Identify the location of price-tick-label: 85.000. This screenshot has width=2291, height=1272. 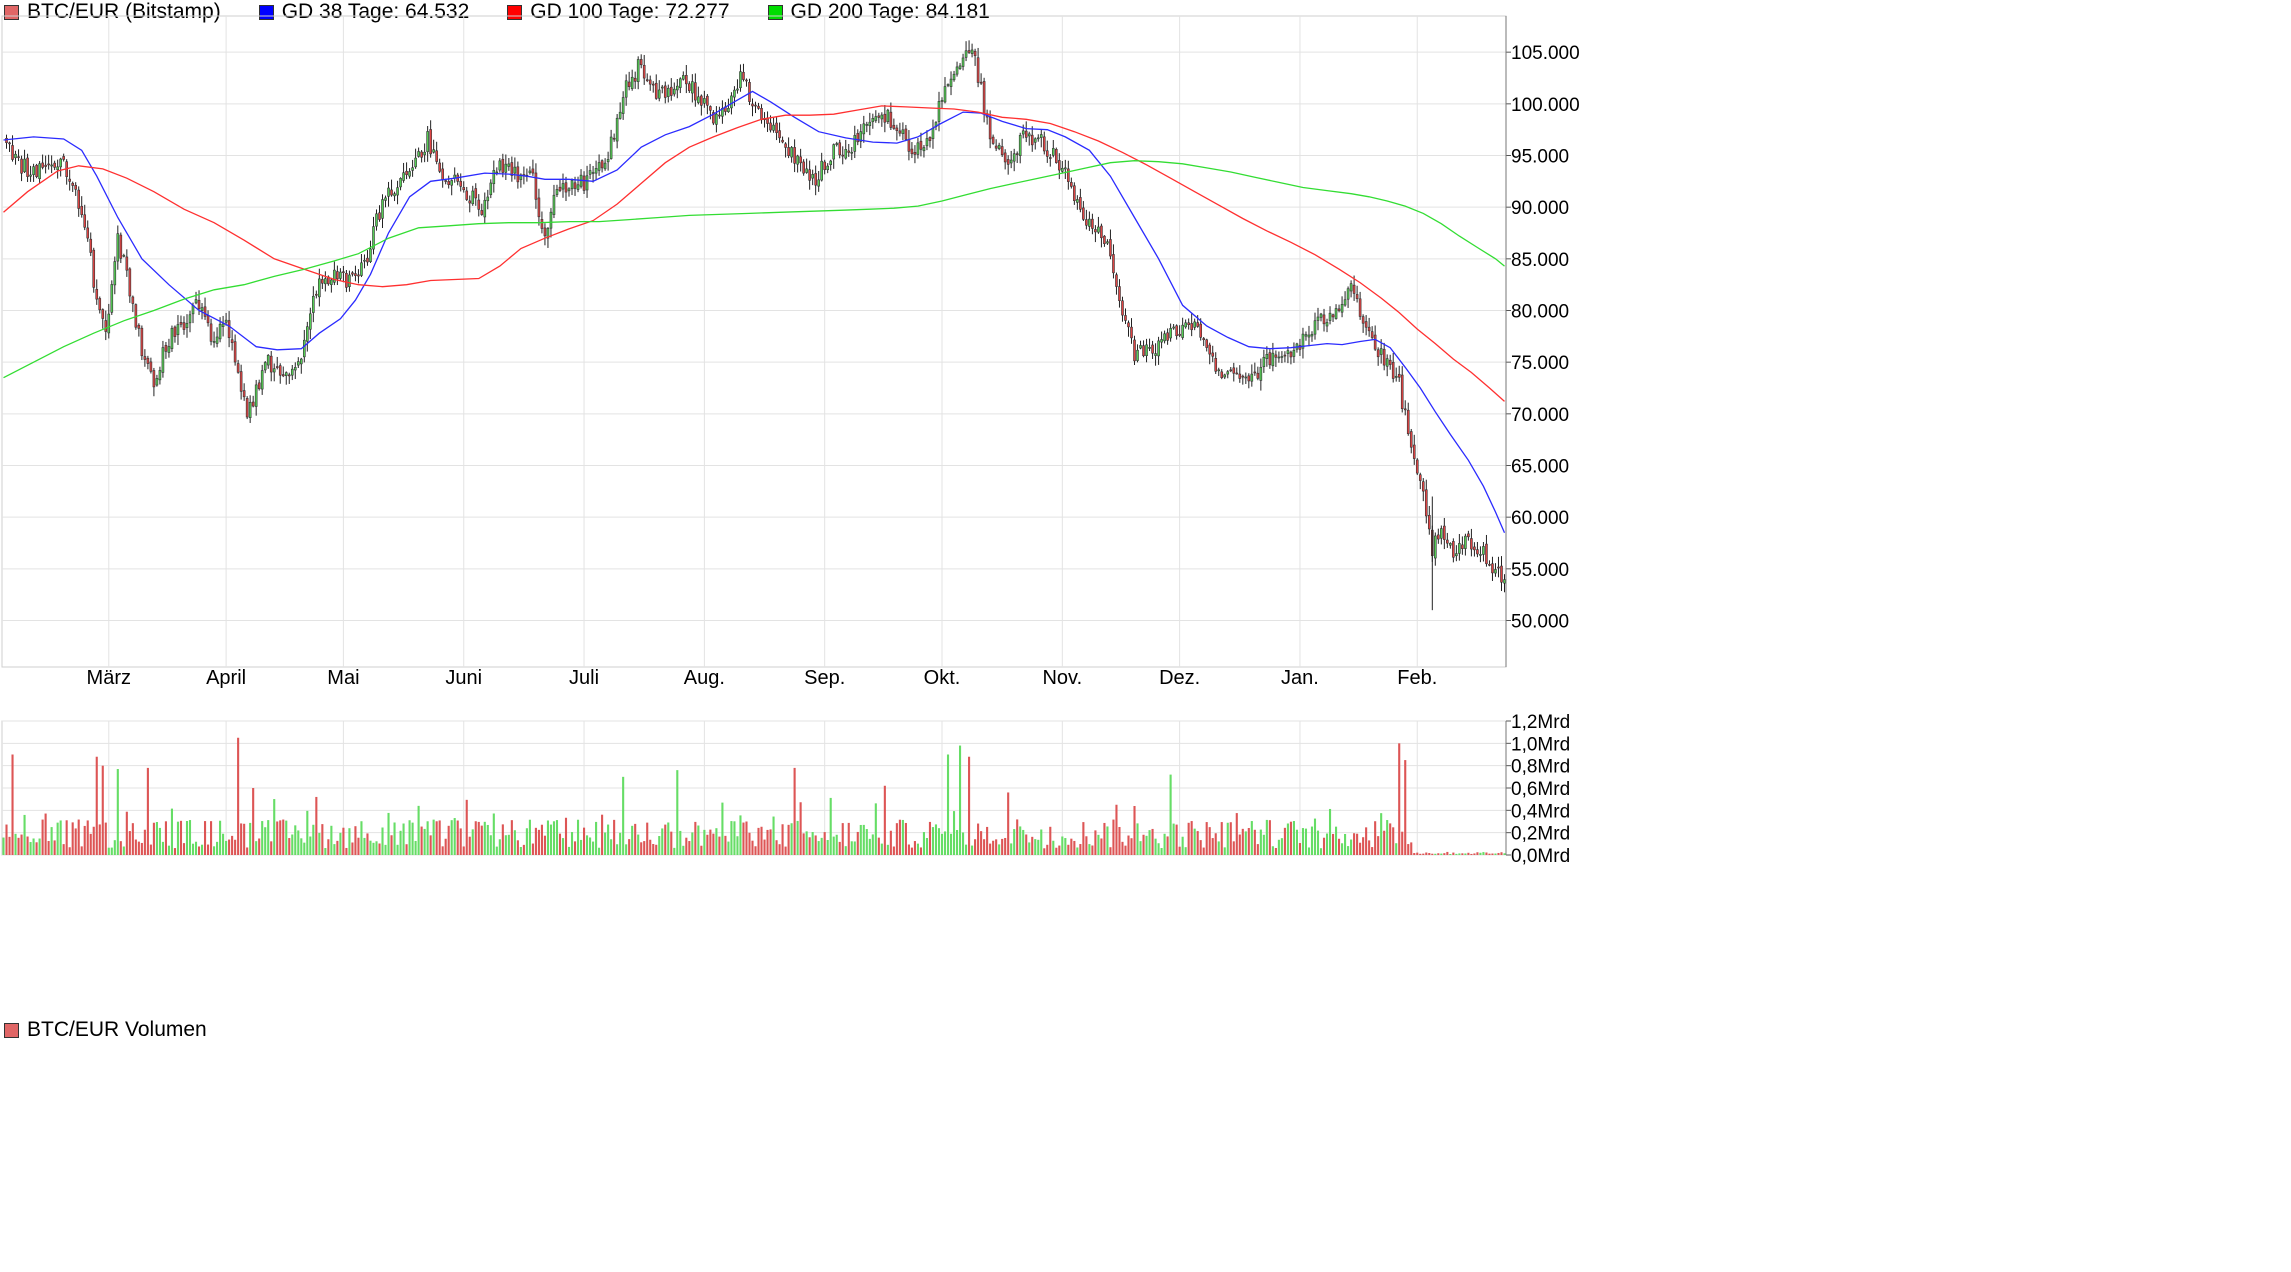
(1540, 260).